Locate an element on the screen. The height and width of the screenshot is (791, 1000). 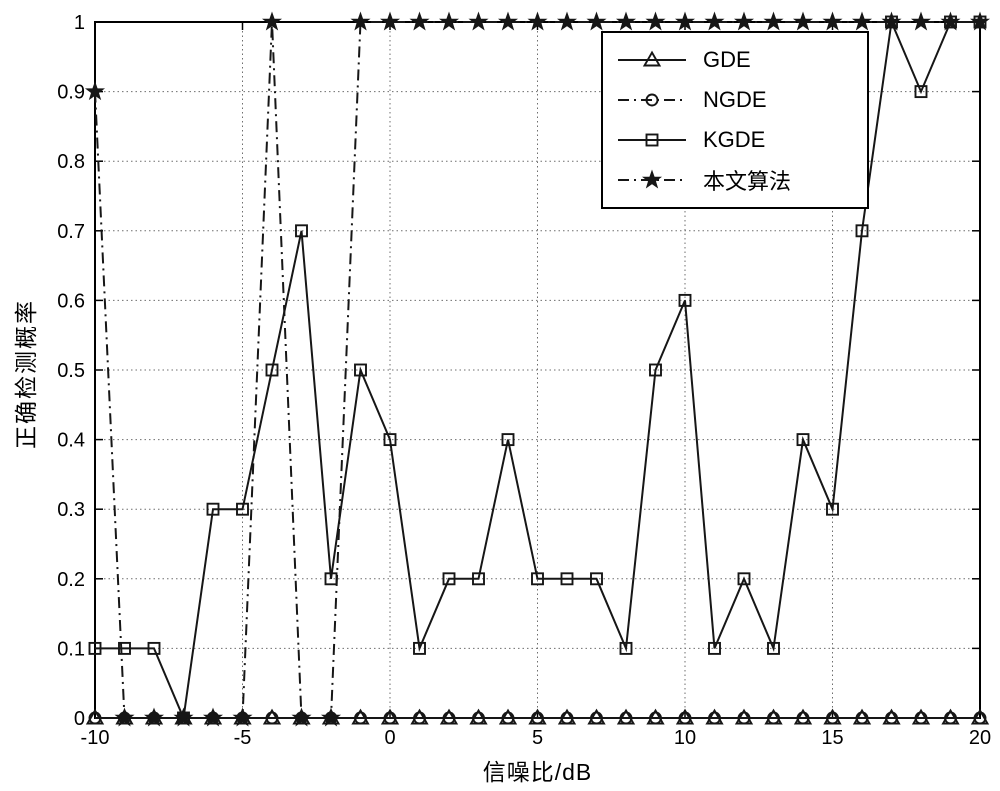
legend-item-gde: GDE is located at coordinates (735, 60).